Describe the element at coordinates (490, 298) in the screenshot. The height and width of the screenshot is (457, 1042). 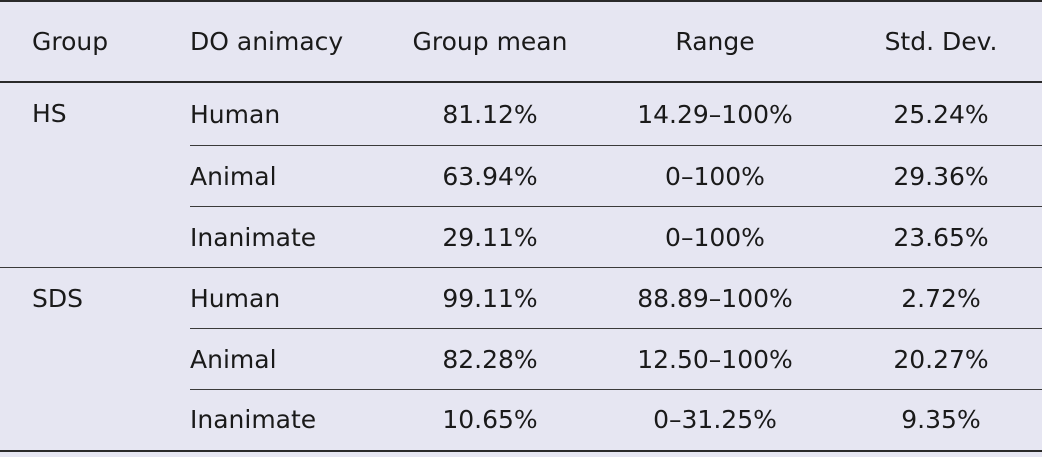
I see `mean-cell: 99.11%` at that location.